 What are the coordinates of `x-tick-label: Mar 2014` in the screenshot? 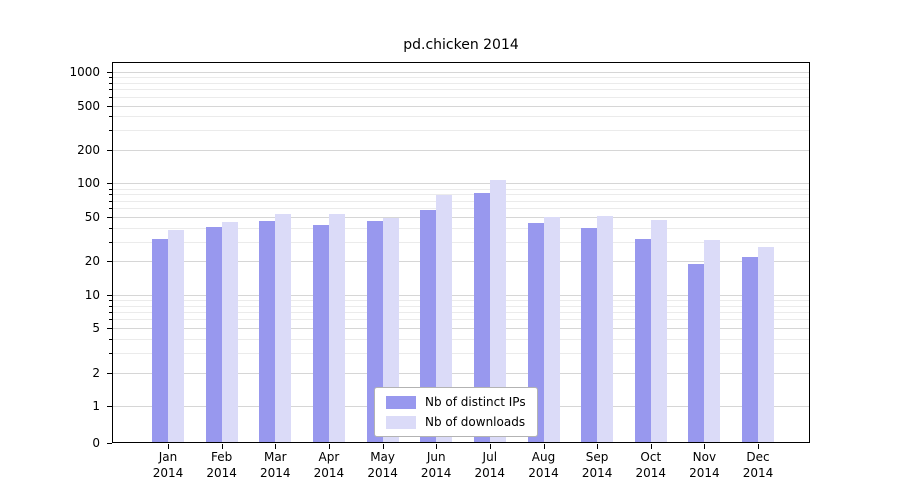 It's located at (275, 465).